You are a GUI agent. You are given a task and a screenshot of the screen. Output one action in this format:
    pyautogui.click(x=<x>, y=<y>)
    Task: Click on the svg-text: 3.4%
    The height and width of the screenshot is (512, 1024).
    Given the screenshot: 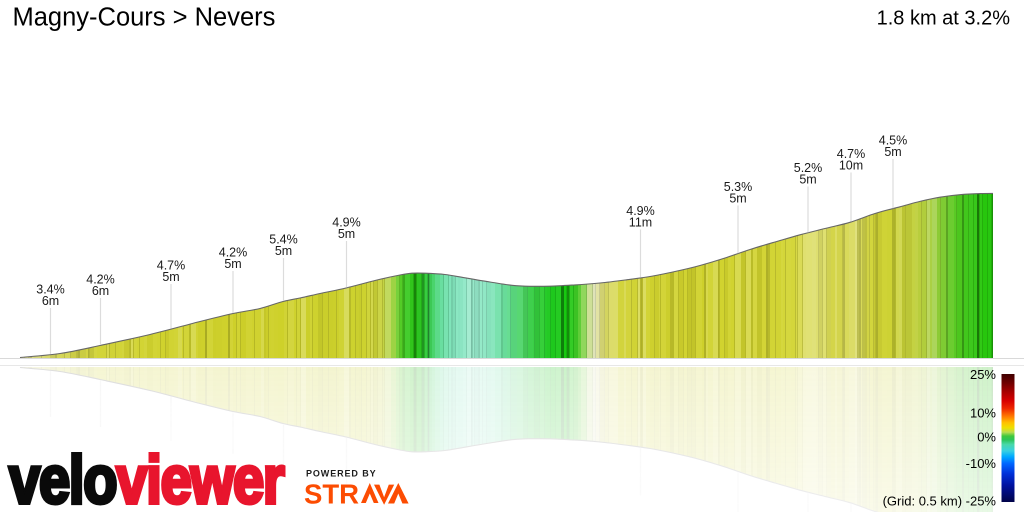 What is the action you would take?
    pyautogui.click(x=50, y=290)
    